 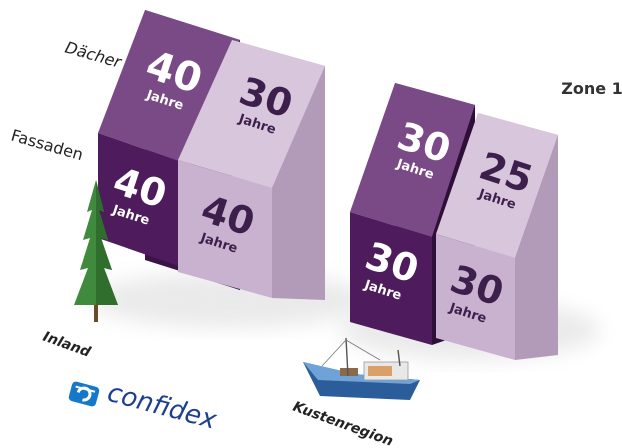 I want to click on tree-icon, so click(x=96, y=251).